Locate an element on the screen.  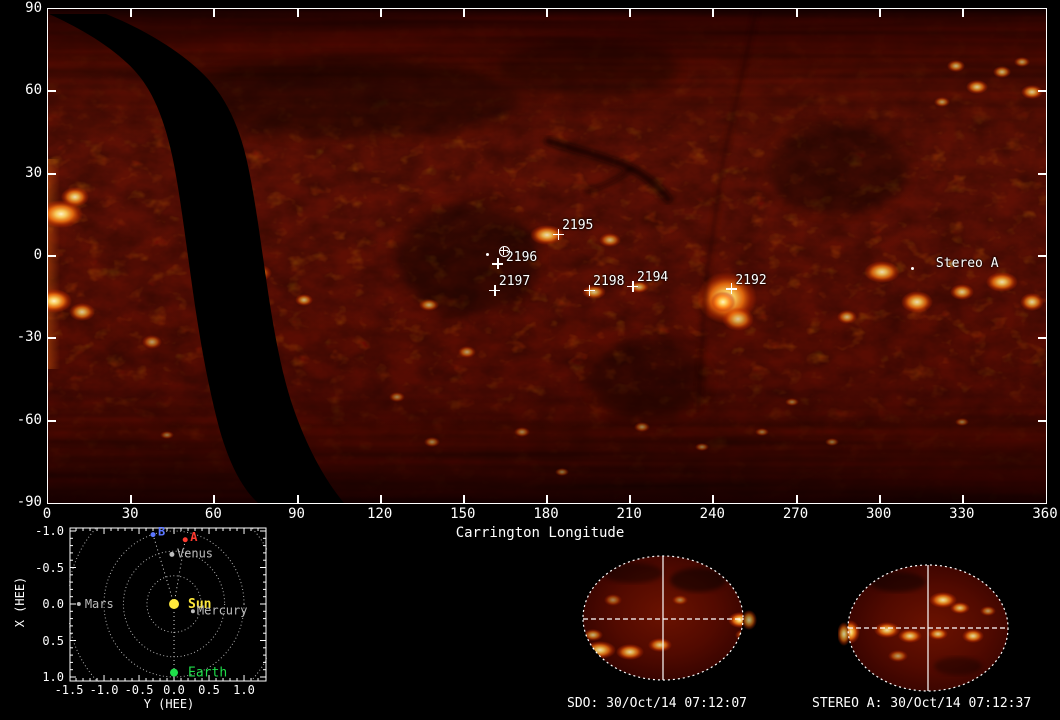
orbit-y-tick-label: 0.5 is located at coordinates (53, 640).